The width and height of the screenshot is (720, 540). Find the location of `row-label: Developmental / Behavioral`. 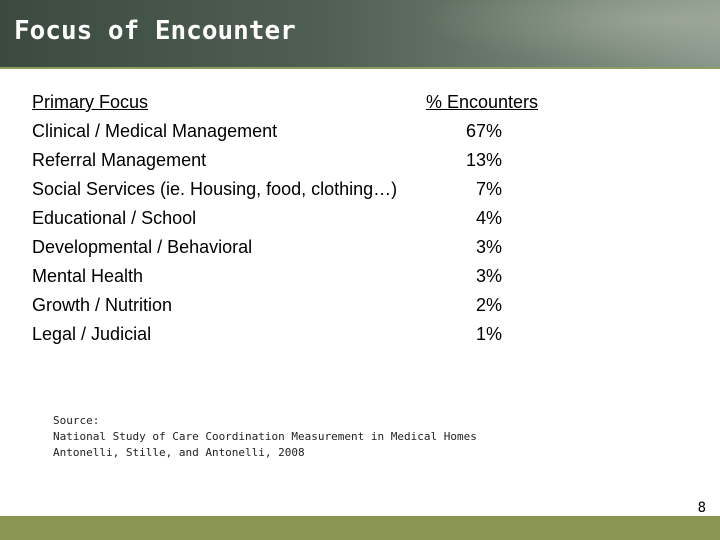

row-label: Developmental / Behavioral is located at coordinates (142, 247).